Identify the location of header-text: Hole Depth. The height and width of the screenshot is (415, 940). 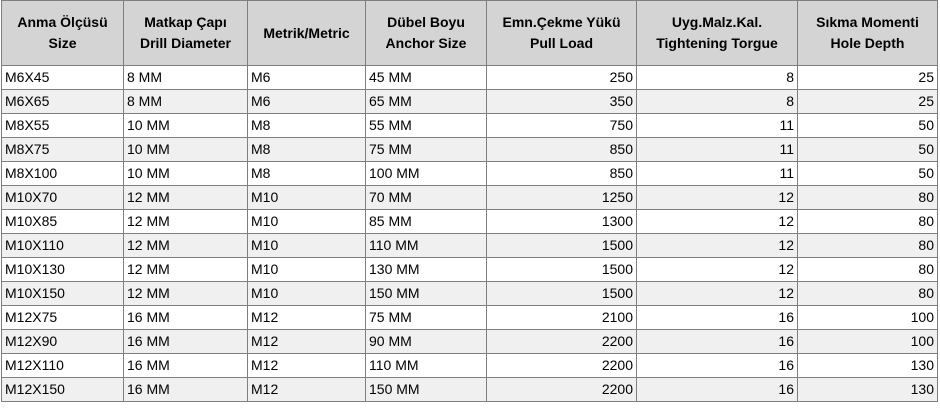
(867, 43).